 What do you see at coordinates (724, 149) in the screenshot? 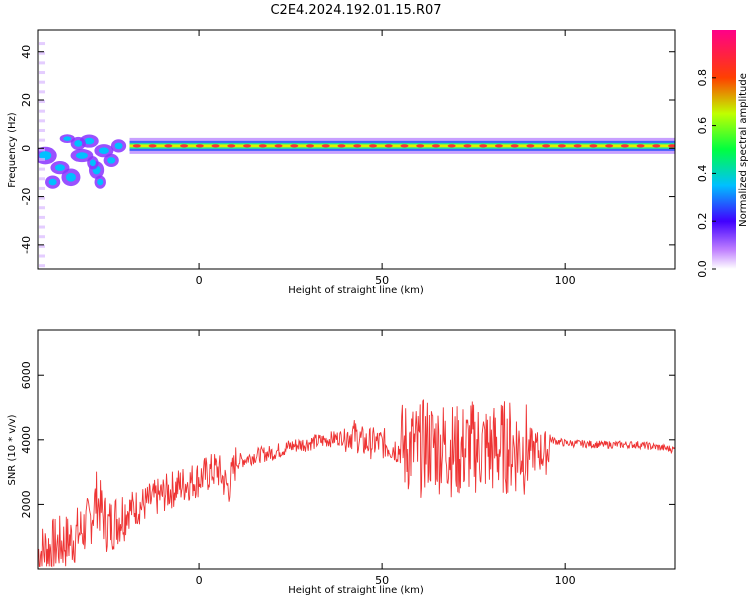
I see `colorbar-gradient` at bounding box center [724, 149].